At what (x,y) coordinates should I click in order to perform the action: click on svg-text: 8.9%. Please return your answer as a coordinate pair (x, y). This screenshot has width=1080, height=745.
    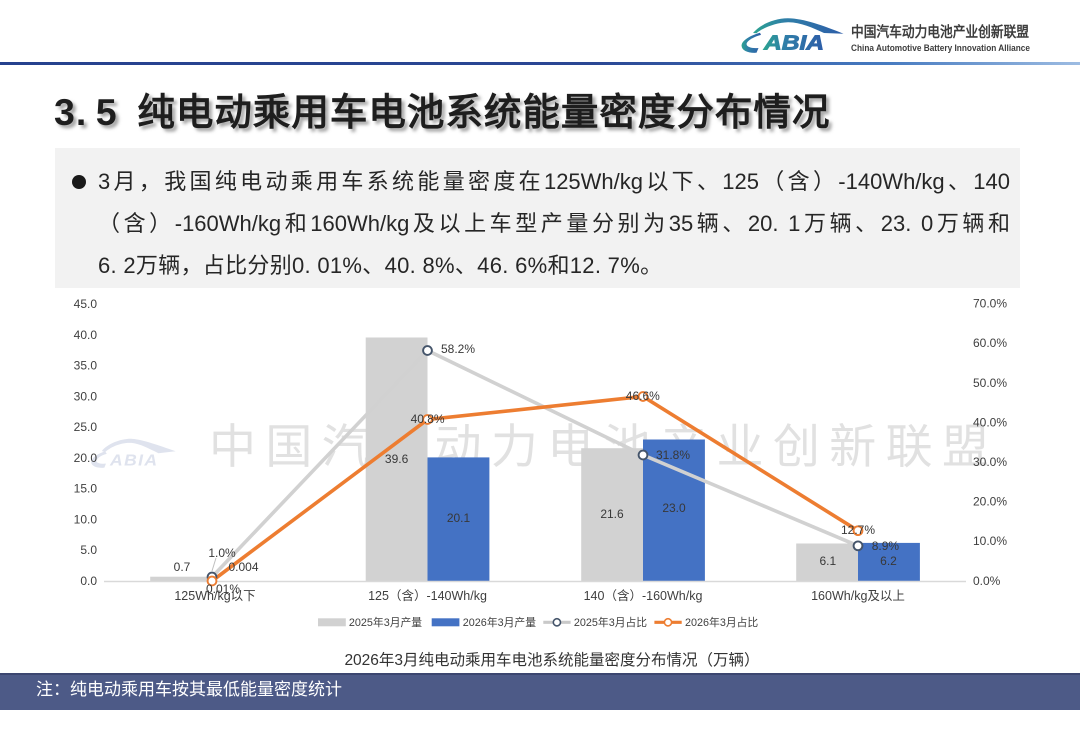
    Looking at the image, I should click on (886, 546).